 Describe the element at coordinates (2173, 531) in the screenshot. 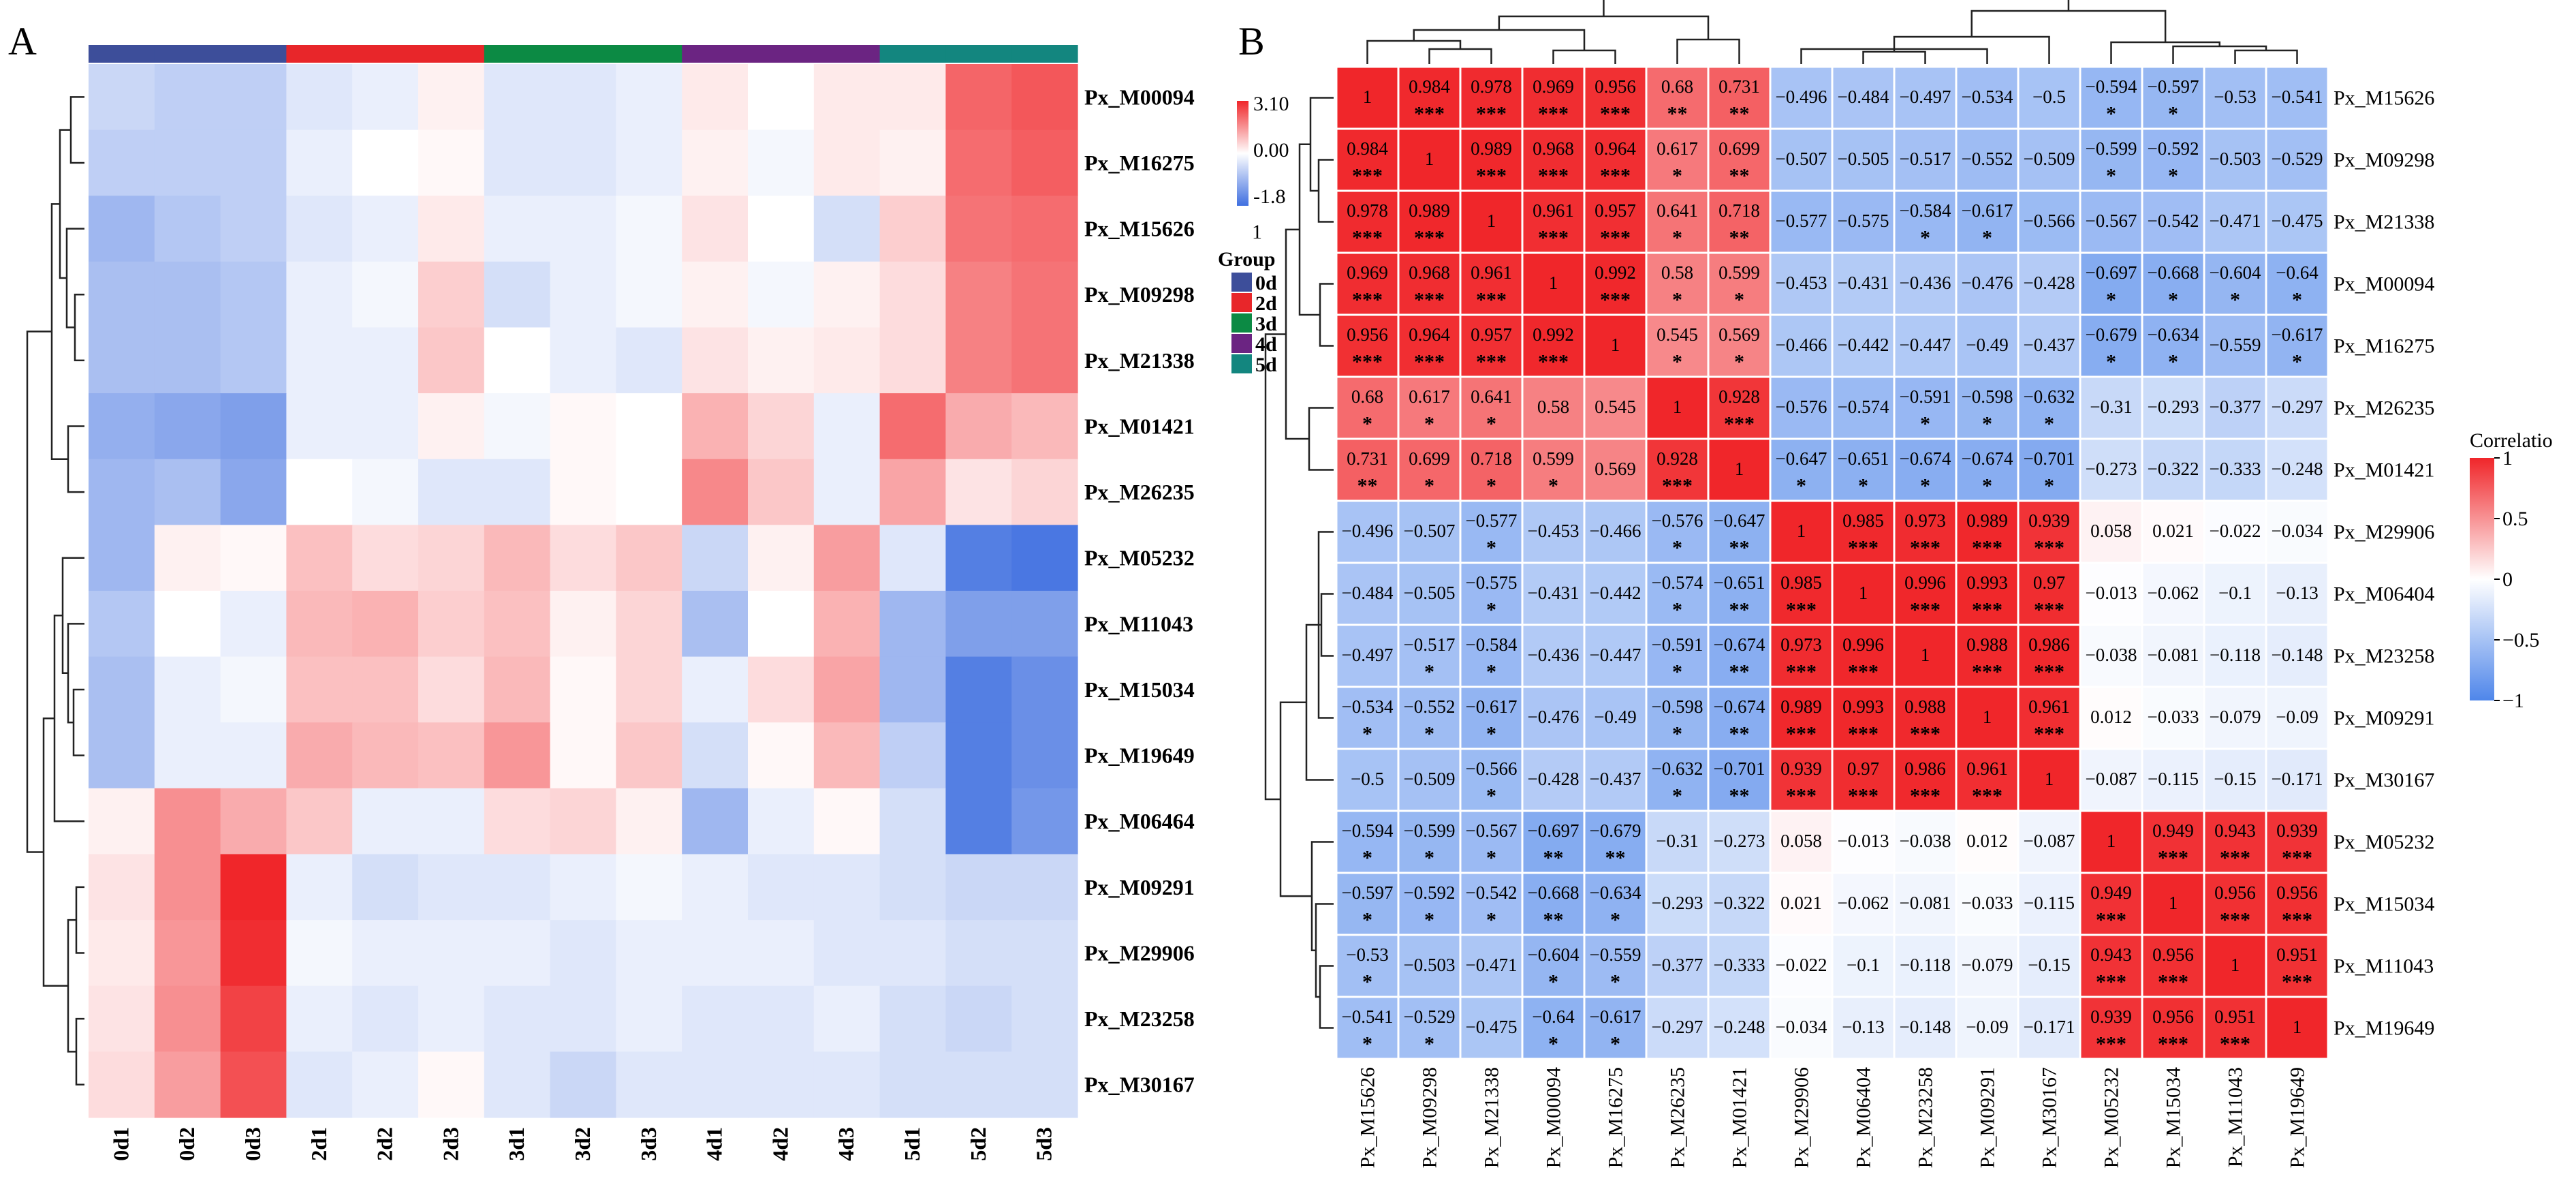

I see `correlation-value: 0.021` at that location.